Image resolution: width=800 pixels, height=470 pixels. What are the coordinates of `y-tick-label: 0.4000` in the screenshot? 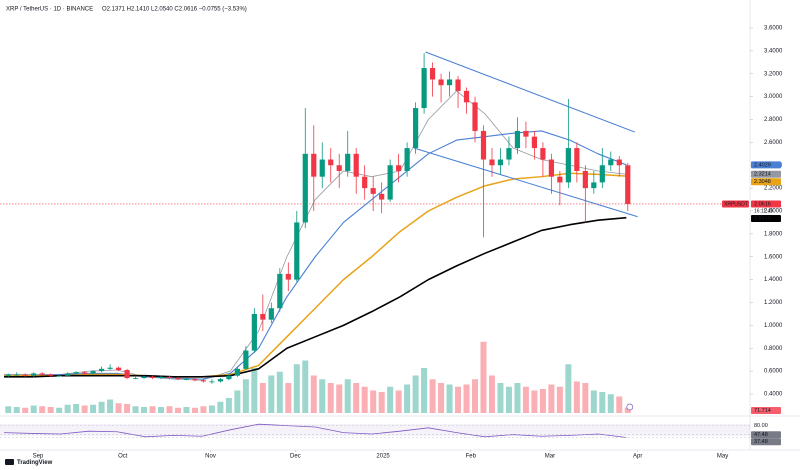 It's located at (773, 395).